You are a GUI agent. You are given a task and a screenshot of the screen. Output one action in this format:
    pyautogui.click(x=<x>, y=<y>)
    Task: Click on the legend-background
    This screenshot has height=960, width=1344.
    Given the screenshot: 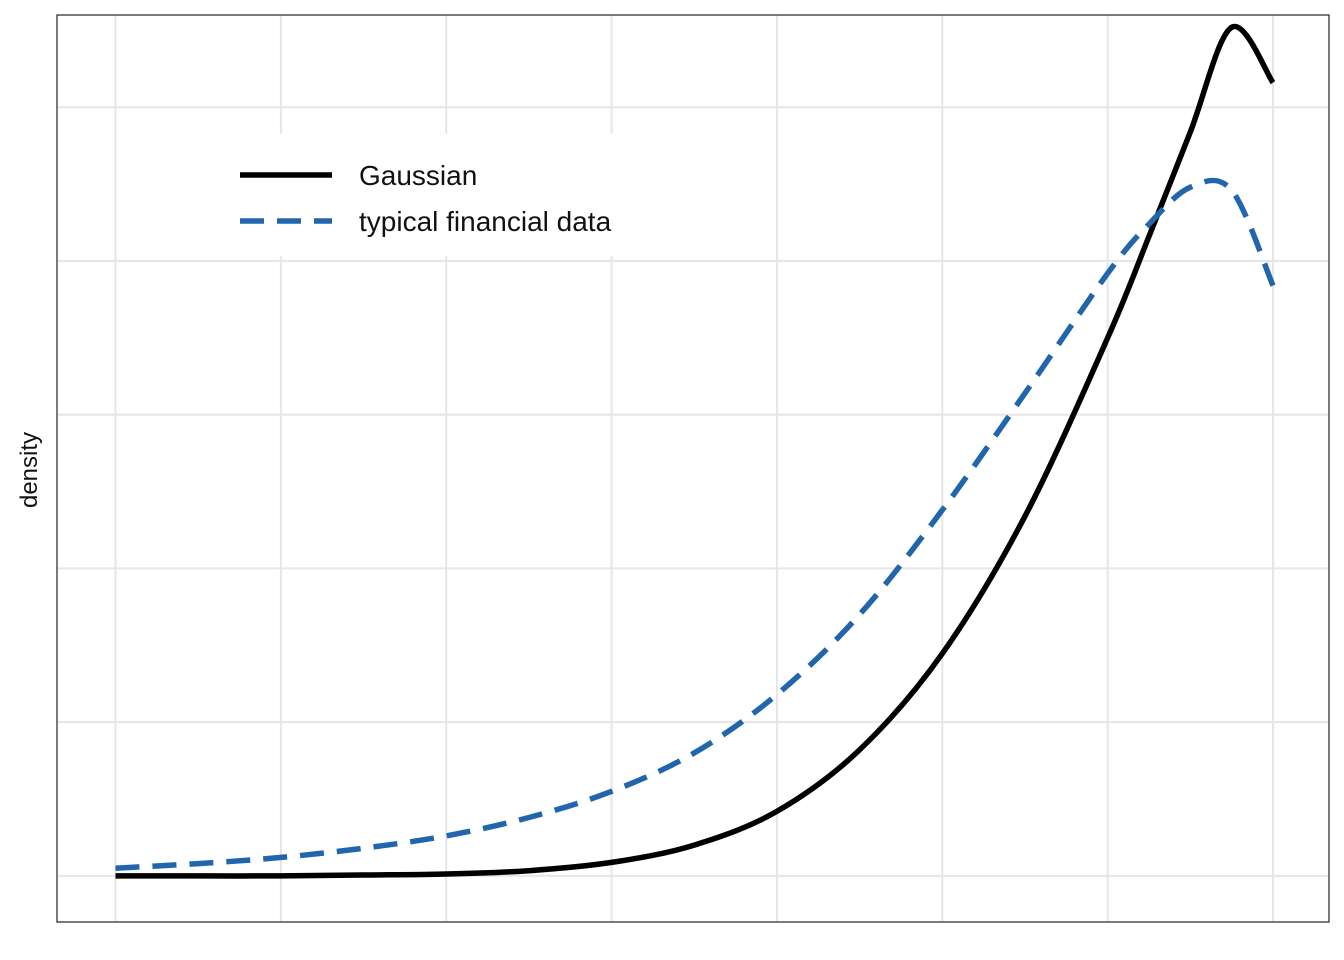 What is the action you would take?
    pyautogui.click(x=438, y=195)
    